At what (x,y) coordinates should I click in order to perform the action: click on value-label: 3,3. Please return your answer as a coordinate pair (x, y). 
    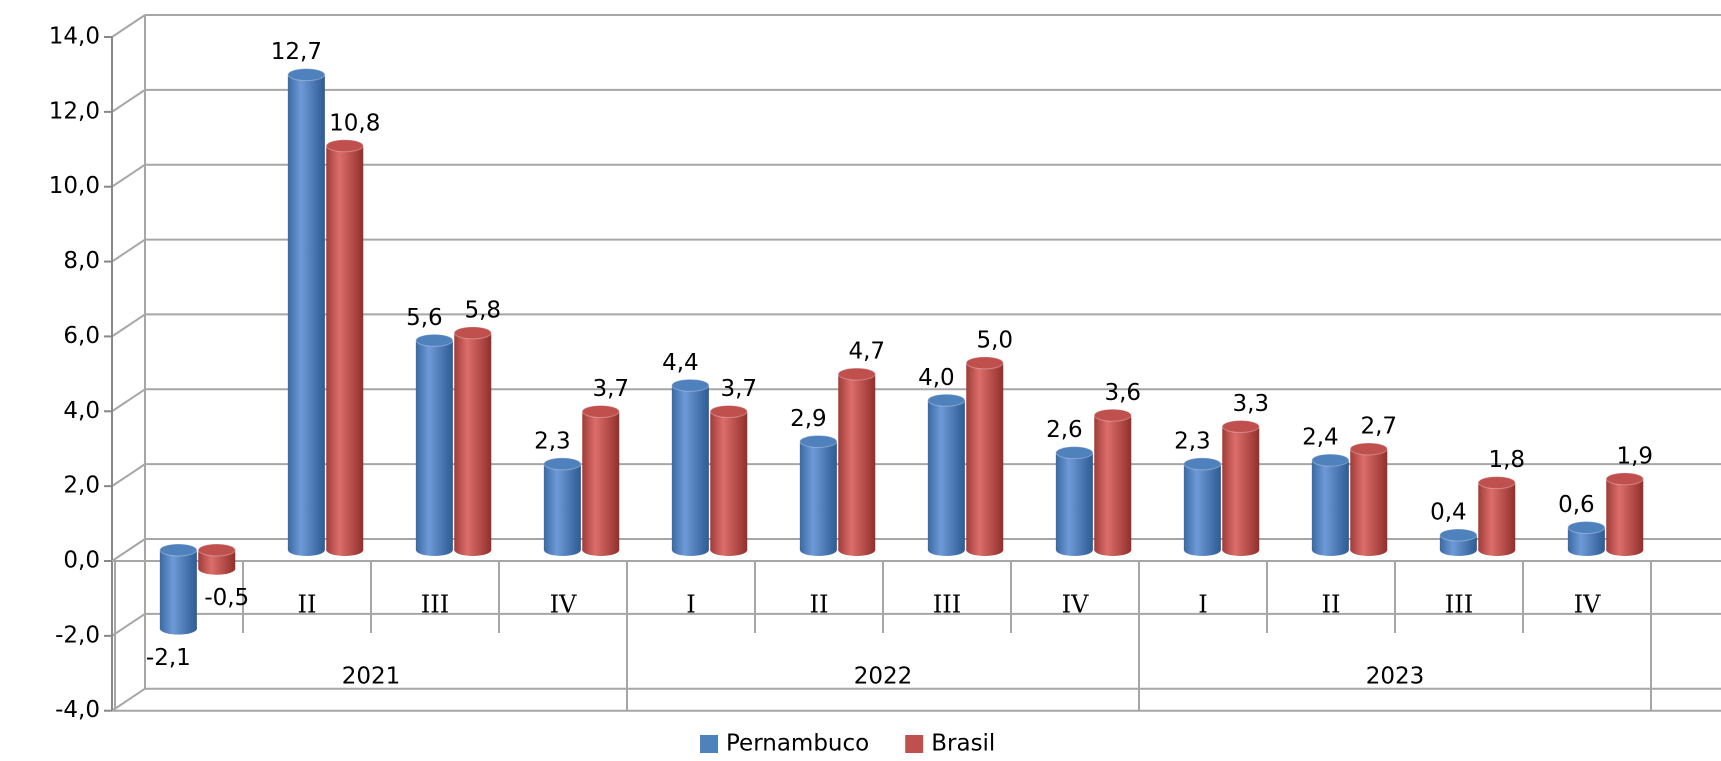
    Looking at the image, I should click on (1250, 404).